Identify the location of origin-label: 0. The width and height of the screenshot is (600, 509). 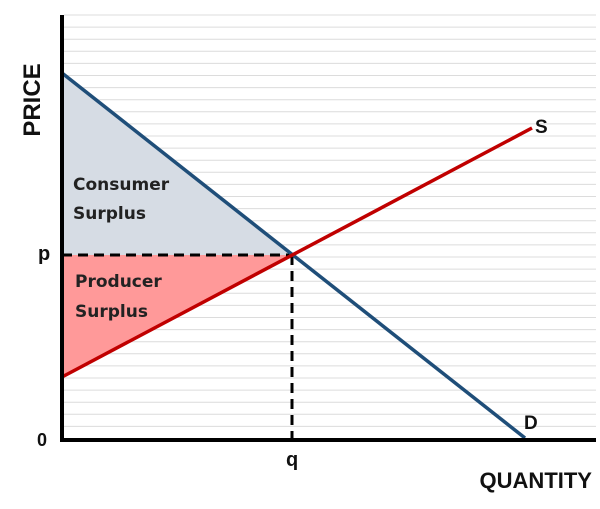
(42, 440).